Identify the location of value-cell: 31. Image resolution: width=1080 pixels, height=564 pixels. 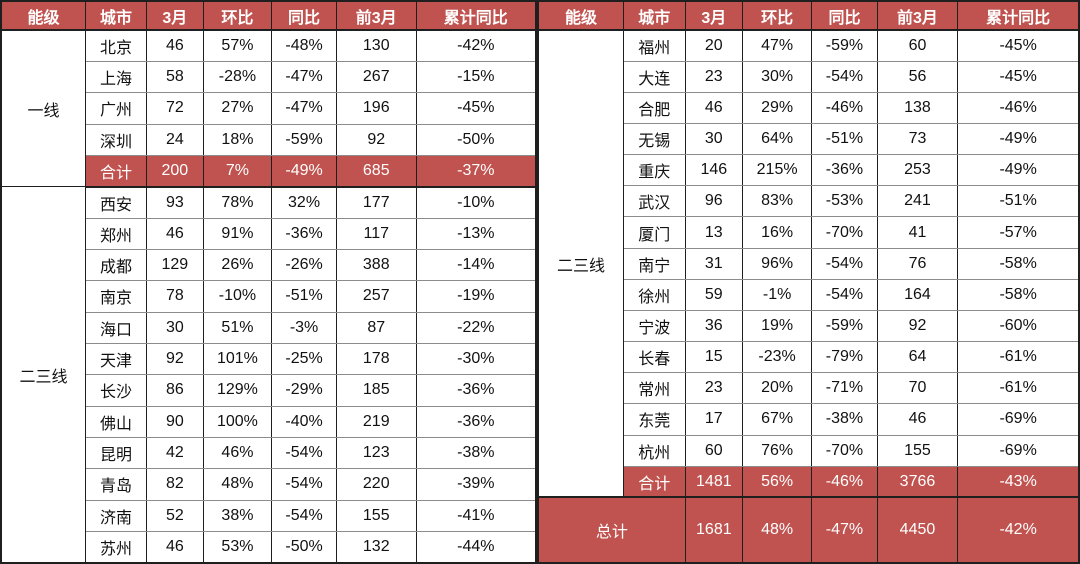
(713, 263).